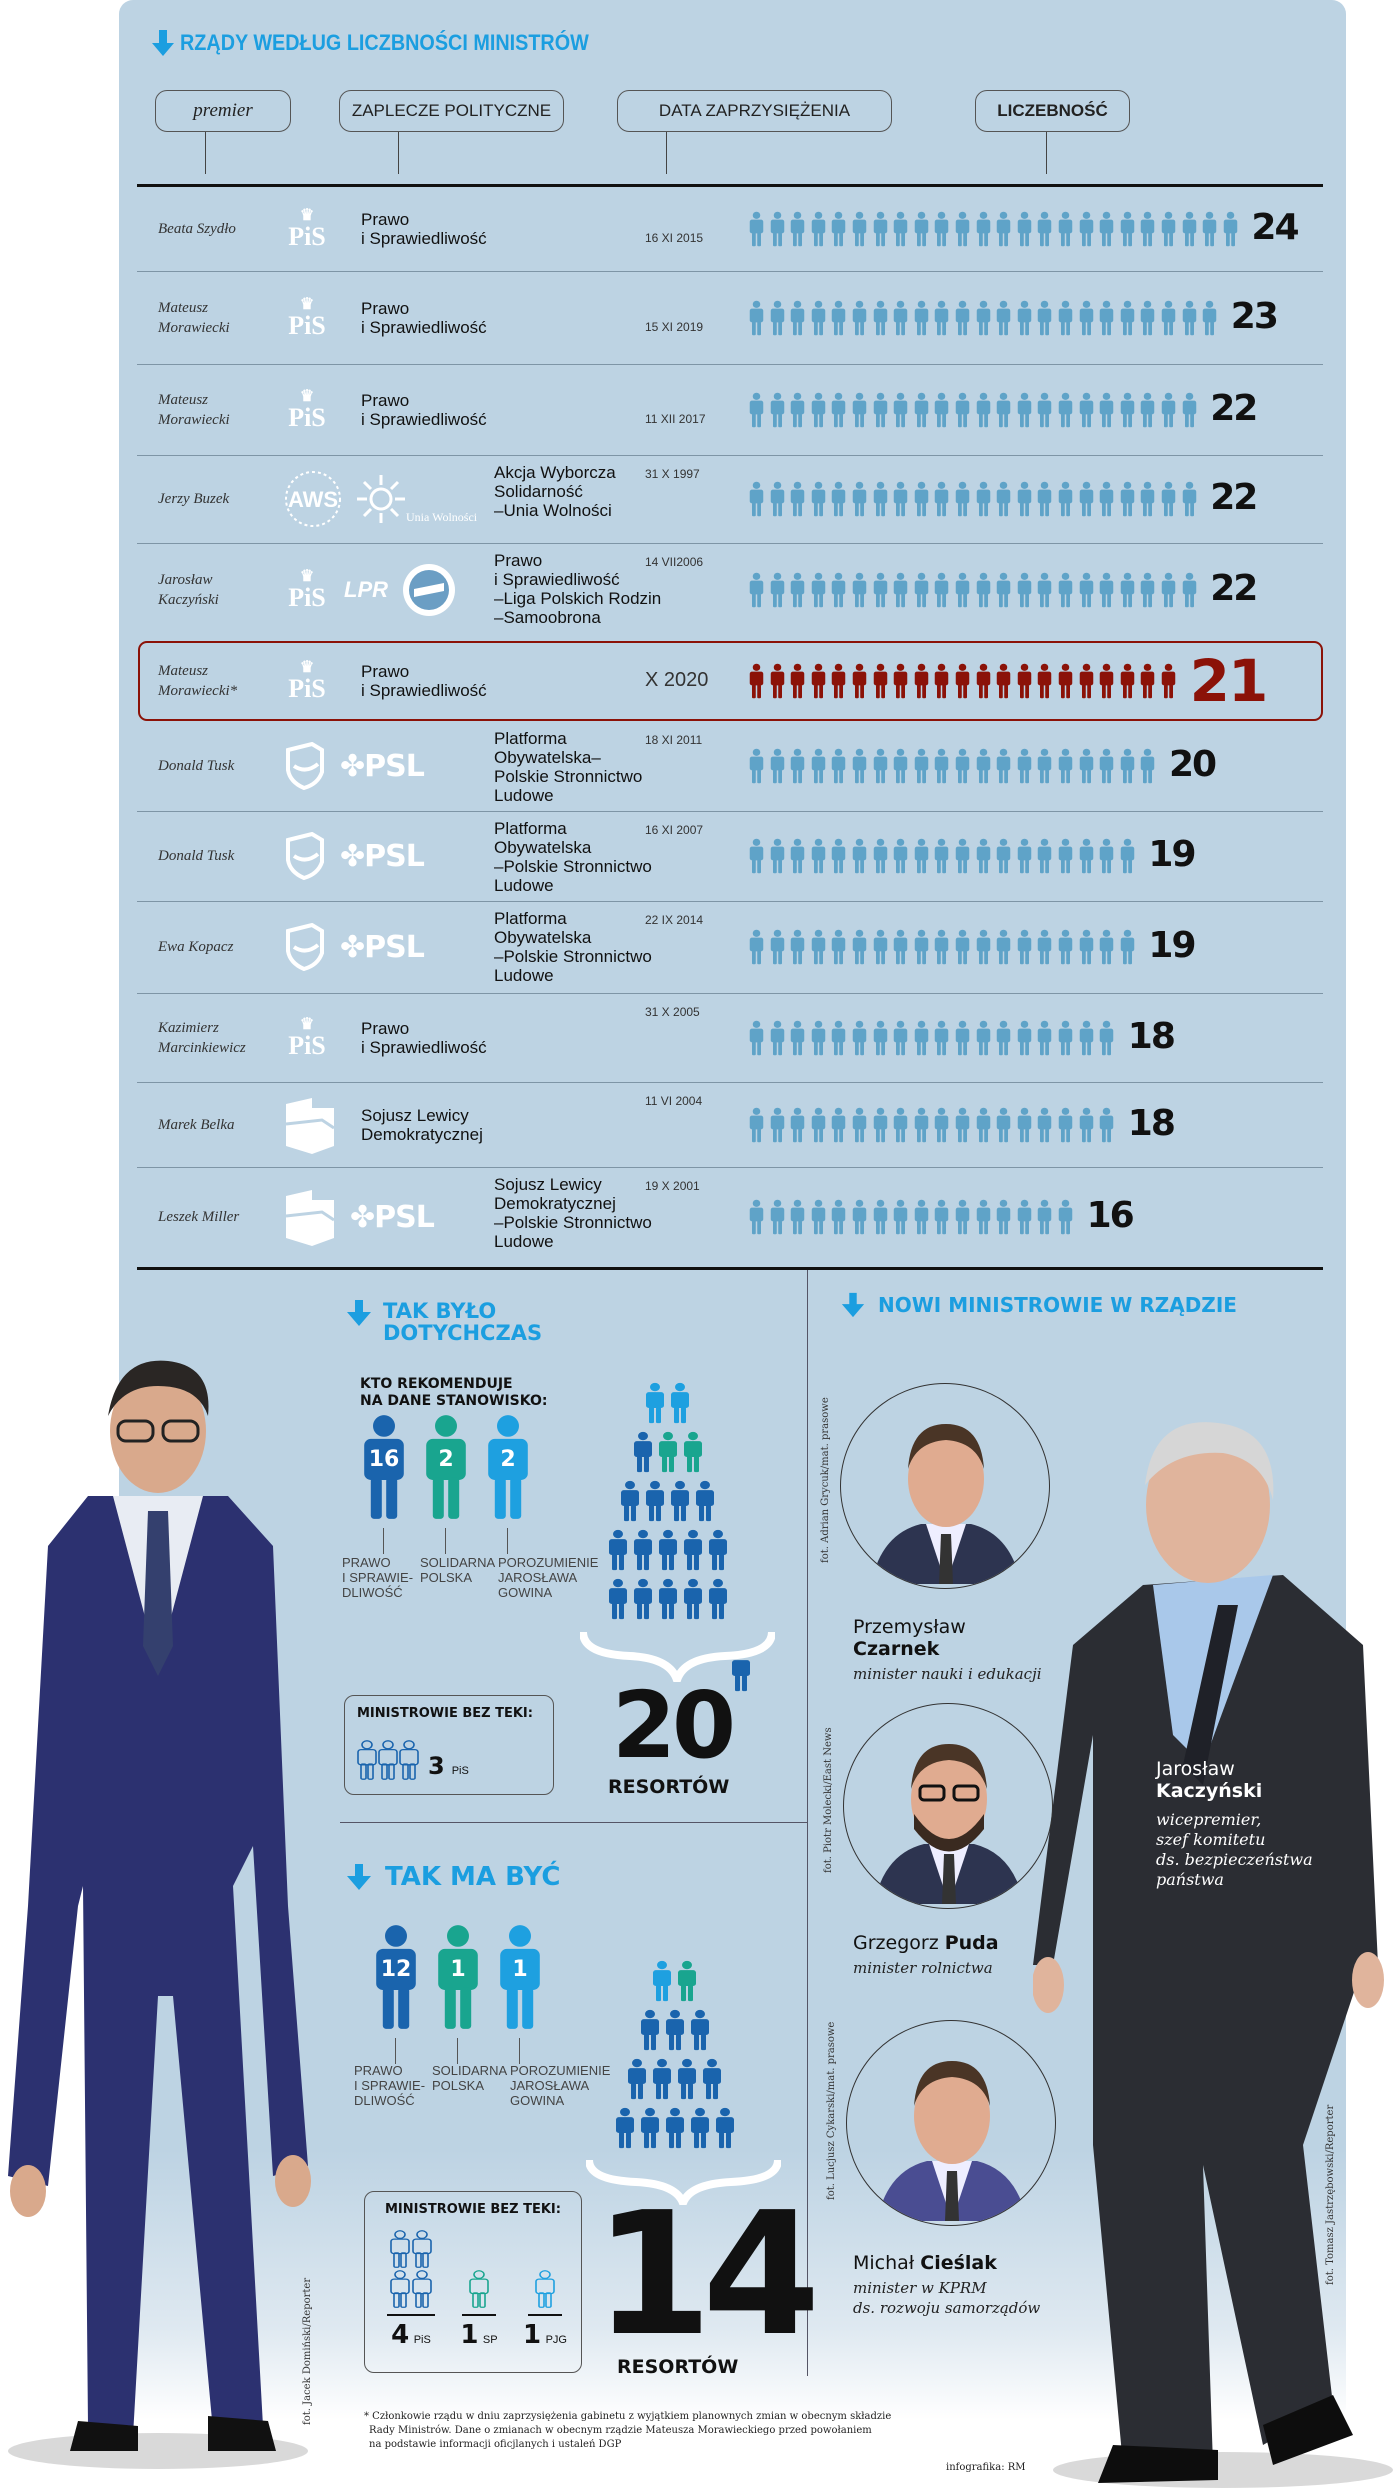  What do you see at coordinates (413, 1760) in the screenshot?
I see `no-portfolio-group: 3 PiS` at bounding box center [413, 1760].